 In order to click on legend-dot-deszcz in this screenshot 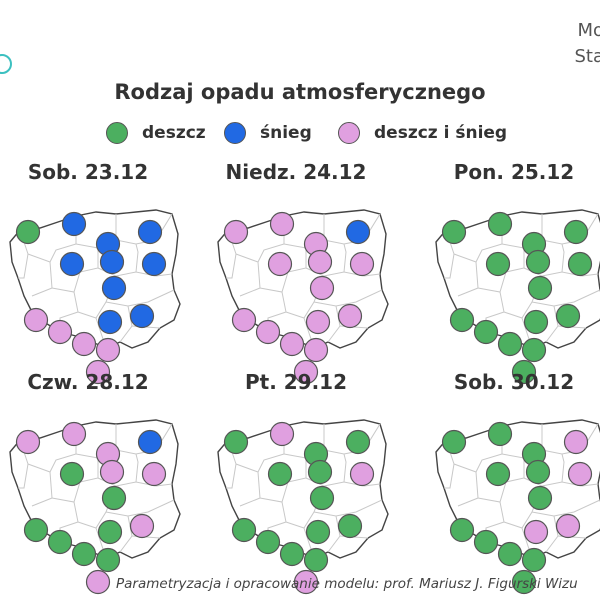, I will do `click(117, 133)`.